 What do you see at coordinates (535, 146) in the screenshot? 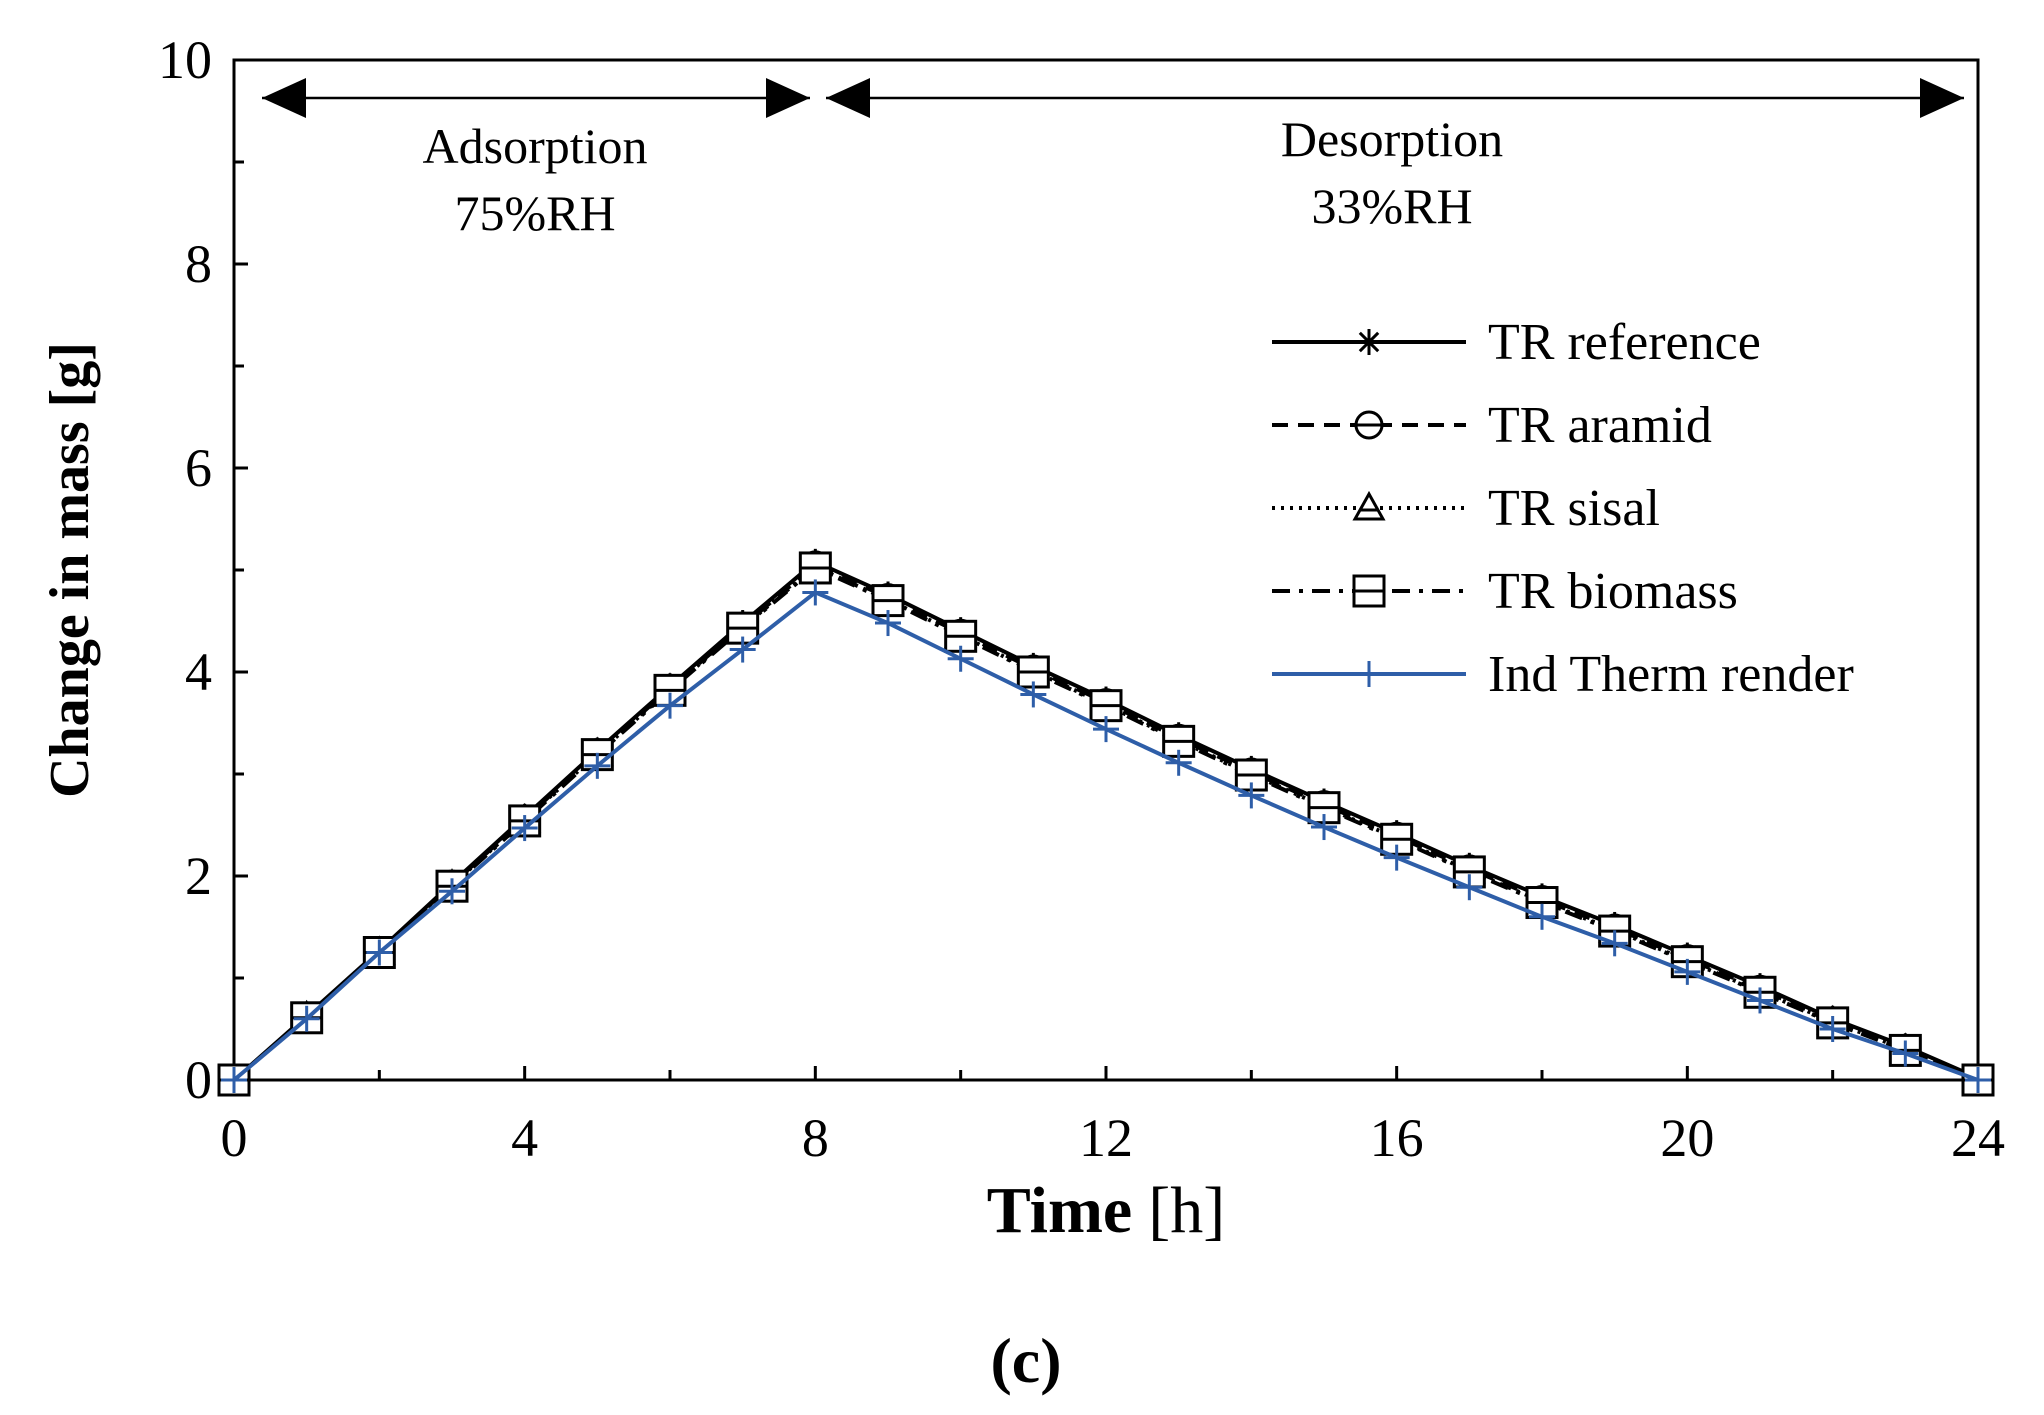
I see `adsorption-label: Adsorption` at bounding box center [535, 146].